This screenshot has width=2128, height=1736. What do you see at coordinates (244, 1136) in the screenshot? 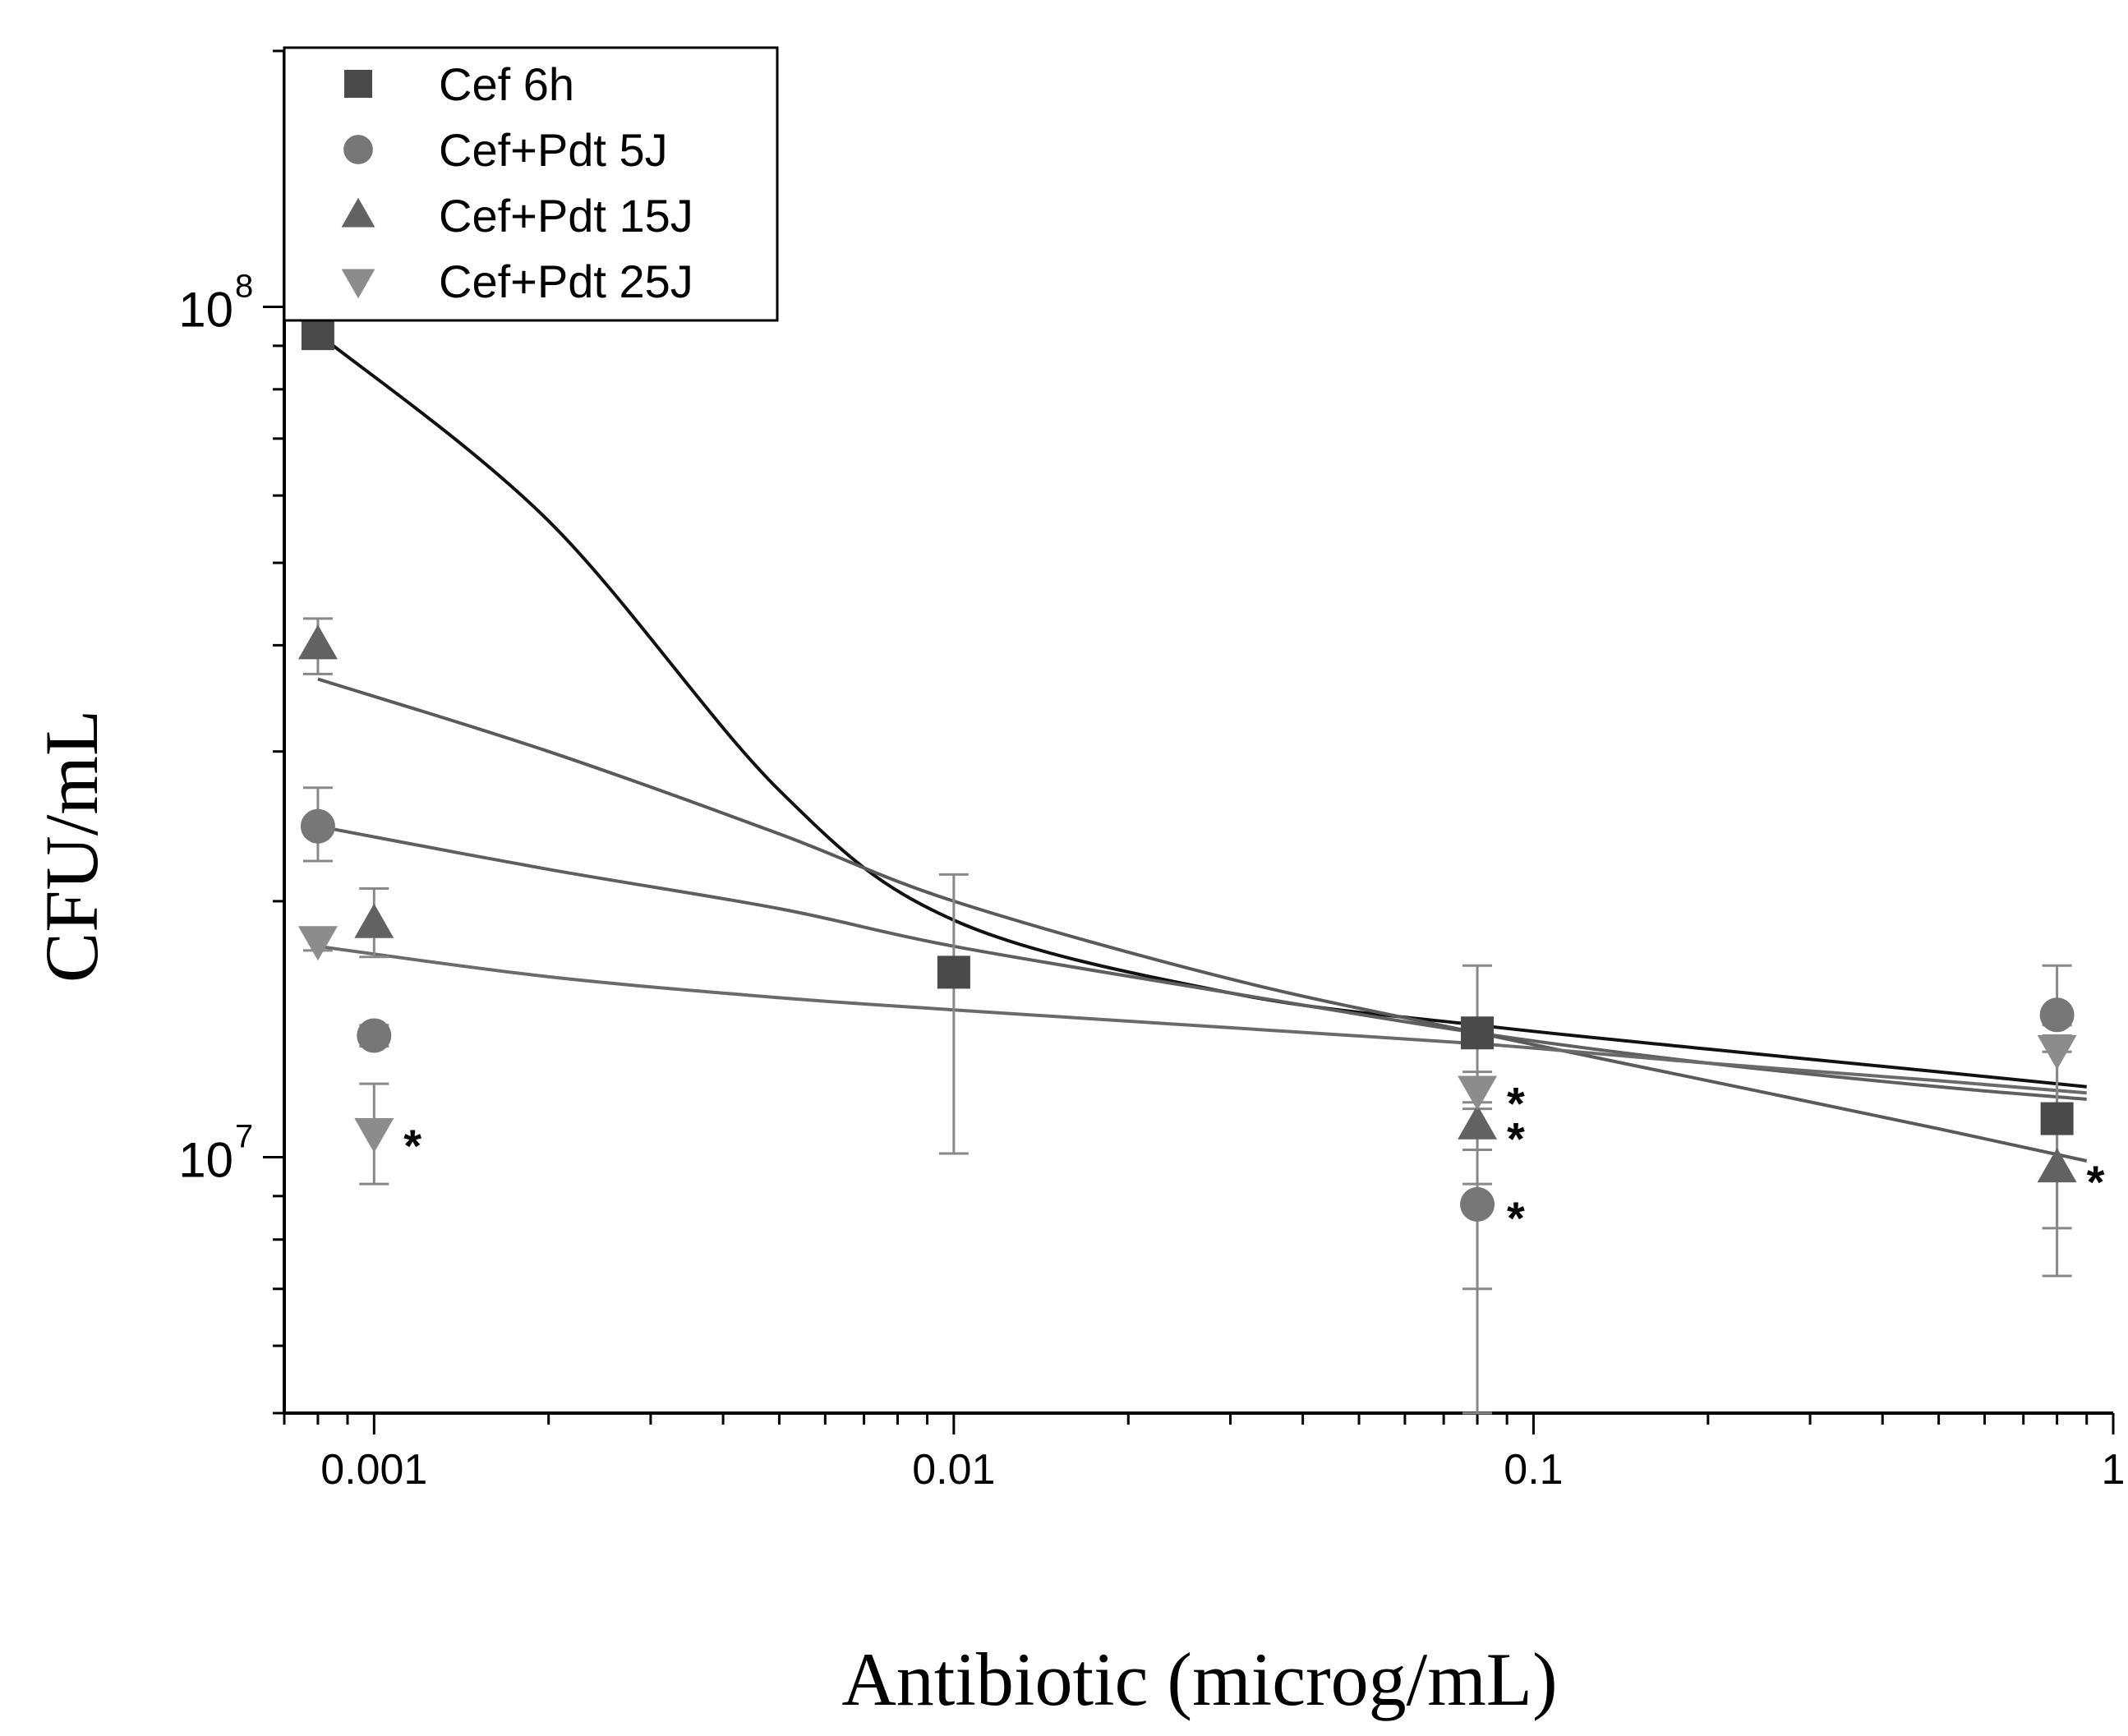
I see `y-tick-exponent: 7` at bounding box center [244, 1136].